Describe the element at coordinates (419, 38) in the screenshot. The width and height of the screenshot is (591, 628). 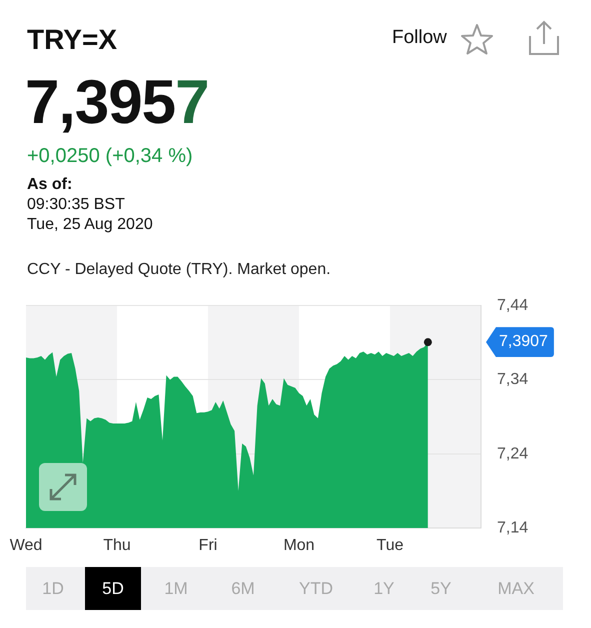
I see `text: Follow` at that location.